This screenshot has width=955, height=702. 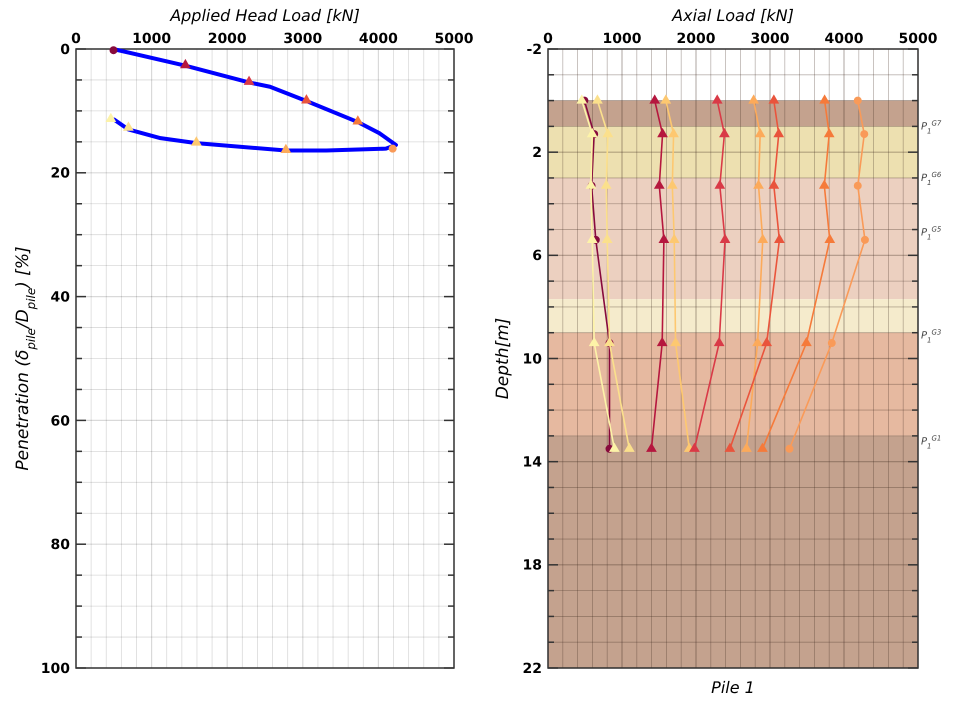 I want to click on y-tick-label: 0, so click(x=65, y=50).